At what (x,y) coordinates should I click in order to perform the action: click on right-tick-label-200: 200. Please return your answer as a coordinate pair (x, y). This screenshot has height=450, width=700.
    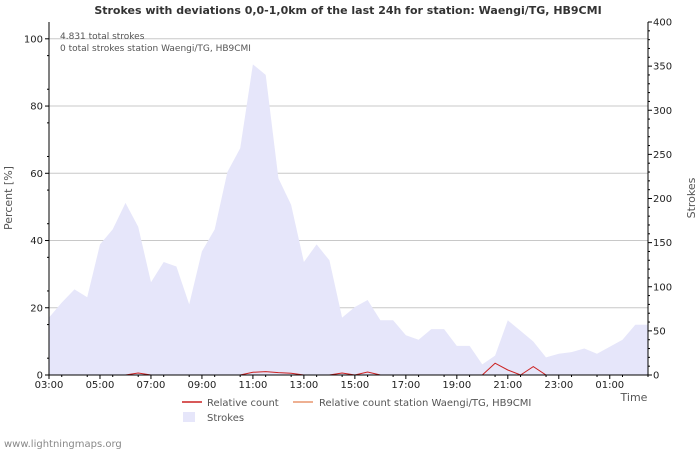
    Looking at the image, I should click on (662, 199).